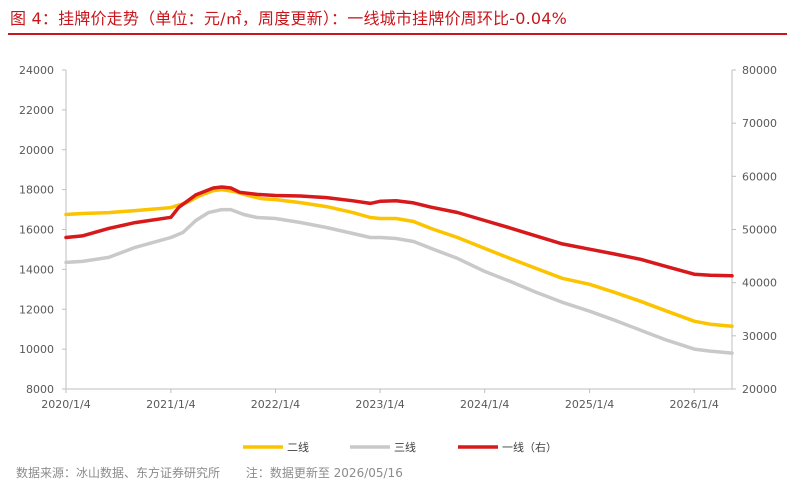  I want to click on y-right-tick-label: 80000, so click(759, 70).